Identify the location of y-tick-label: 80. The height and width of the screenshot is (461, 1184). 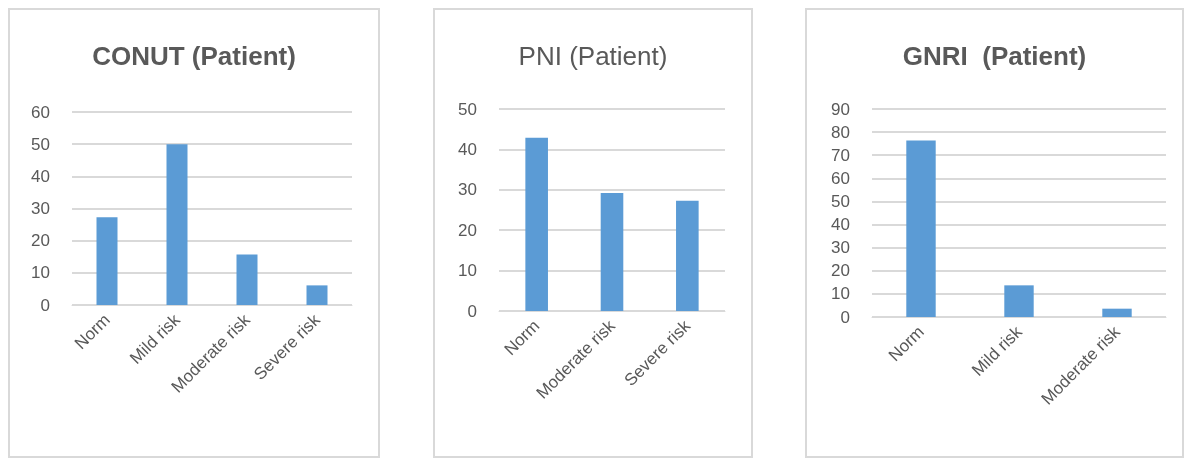
(840, 132).